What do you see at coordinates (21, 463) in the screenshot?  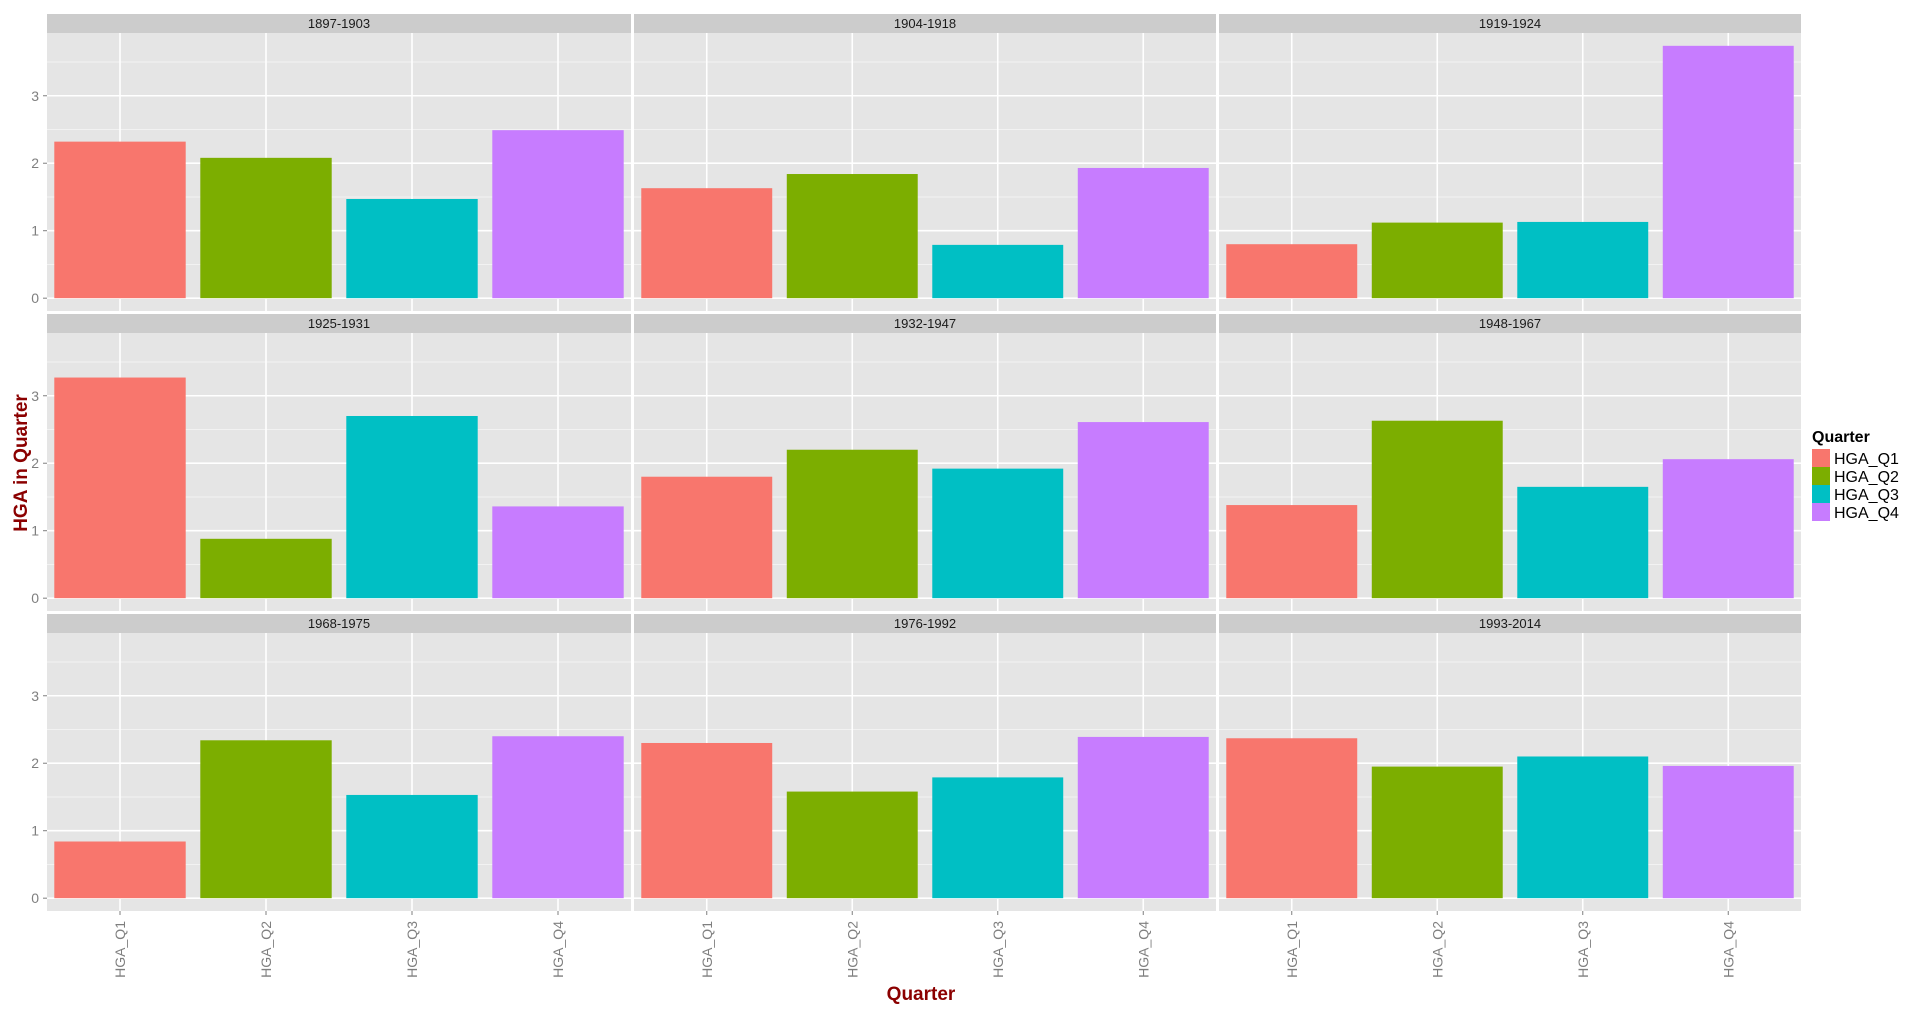 I see `y-axis-title: HGA in Quarter` at bounding box center [21, 463].